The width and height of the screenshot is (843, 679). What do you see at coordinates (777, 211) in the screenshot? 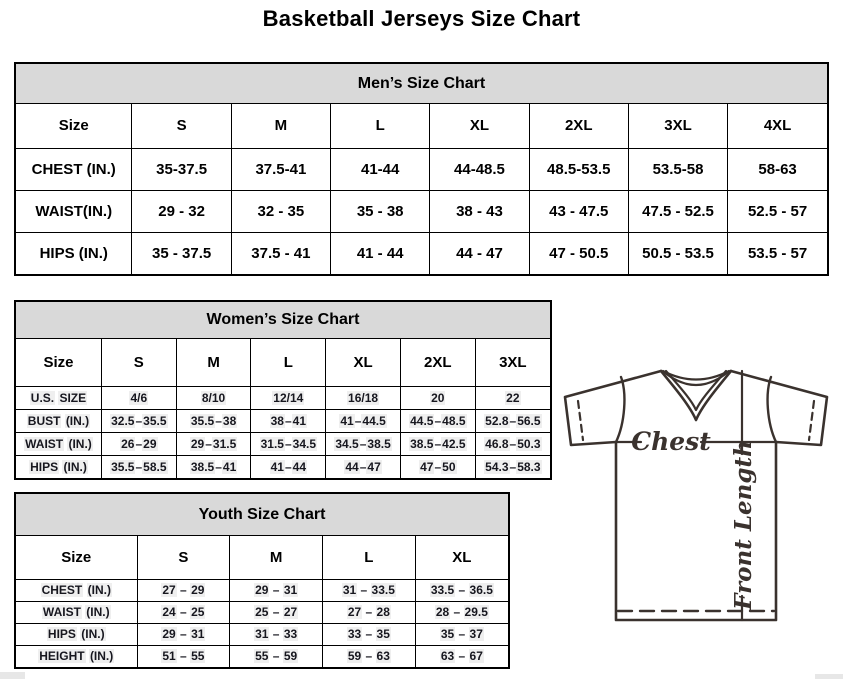
I see `mens-value-cell: 52.5 - 57` at bounding box center [777, 211].